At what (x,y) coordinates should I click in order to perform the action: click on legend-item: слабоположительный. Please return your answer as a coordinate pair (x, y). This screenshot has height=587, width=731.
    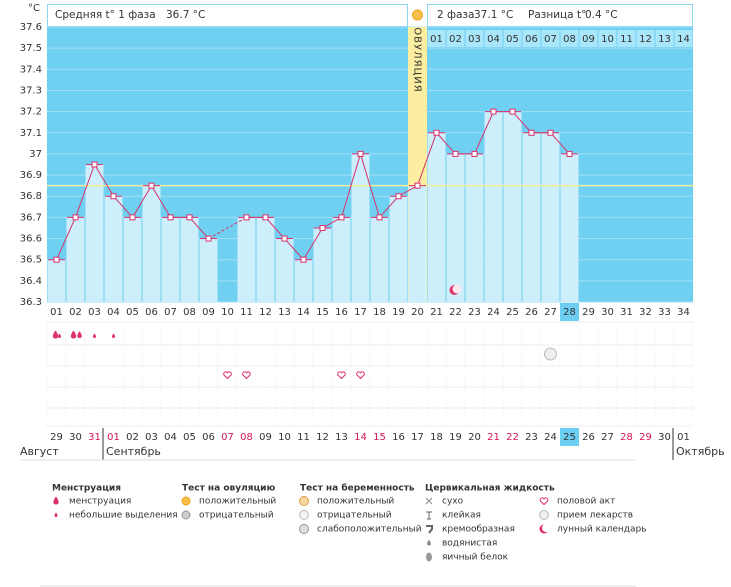
    Looking at the image, I should click on (369, 530).